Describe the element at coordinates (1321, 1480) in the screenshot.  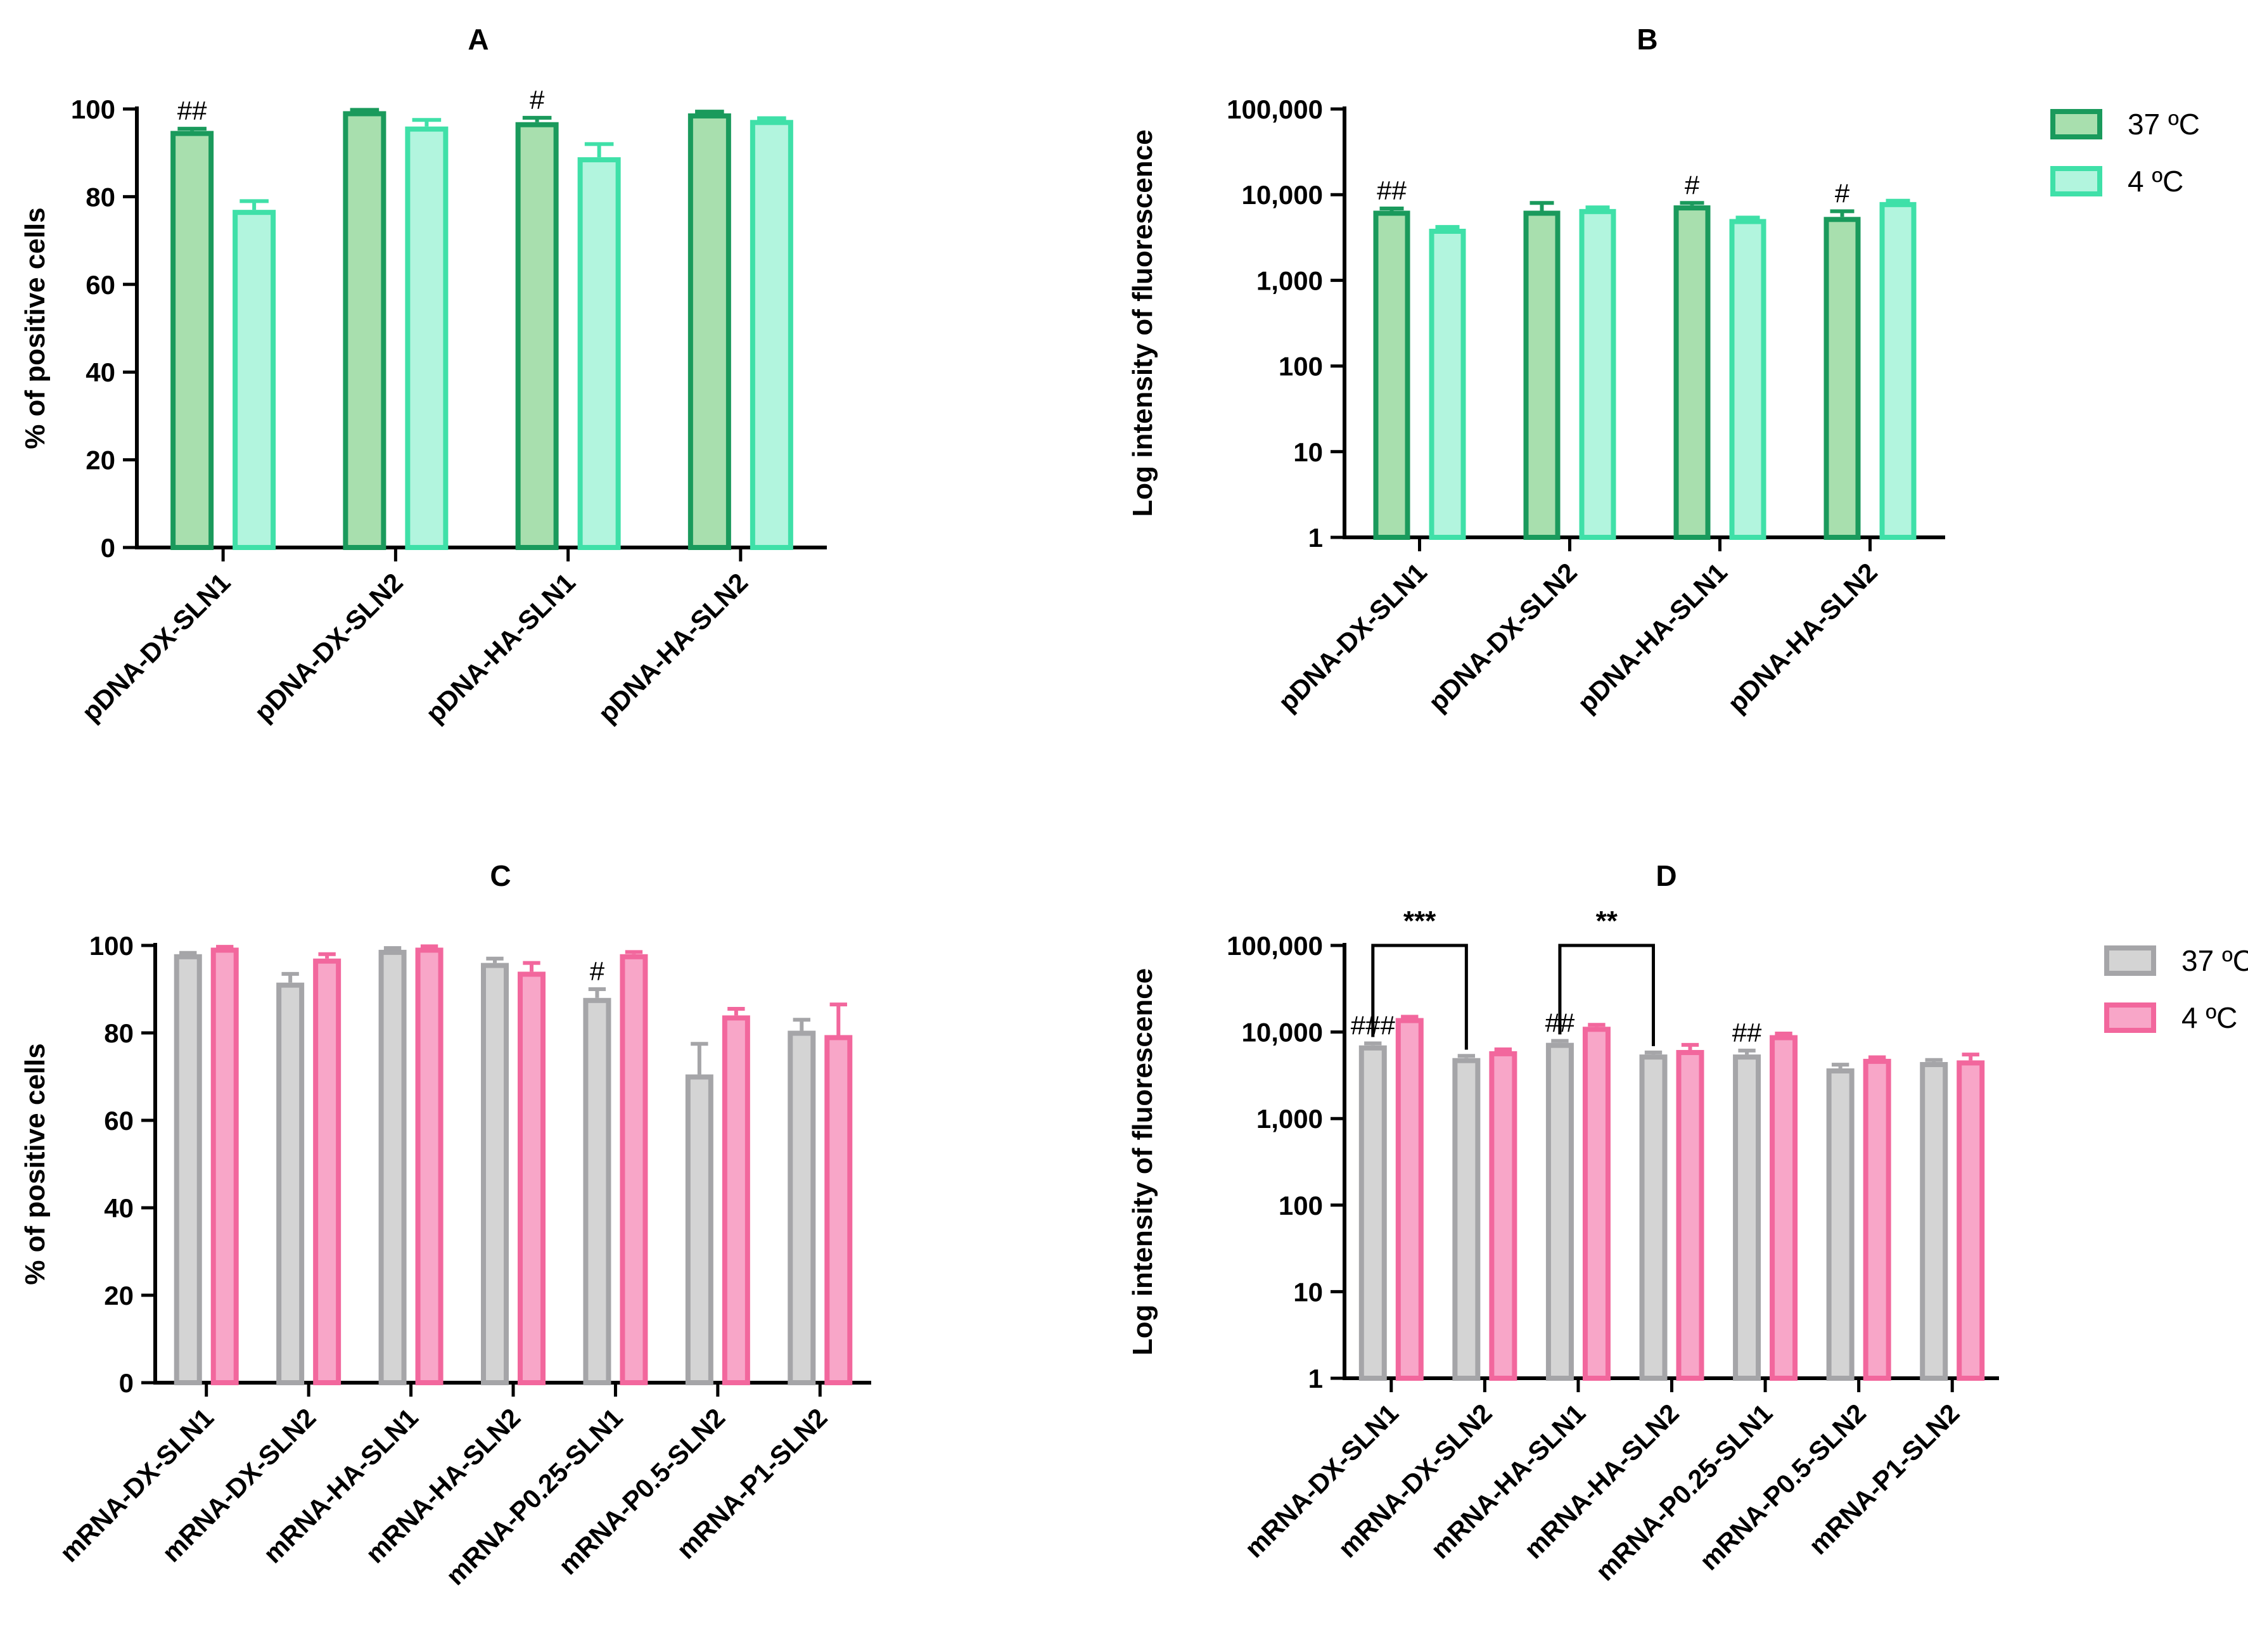
I see `x-tick-label: mRNA-DX-SLN1` at that location.